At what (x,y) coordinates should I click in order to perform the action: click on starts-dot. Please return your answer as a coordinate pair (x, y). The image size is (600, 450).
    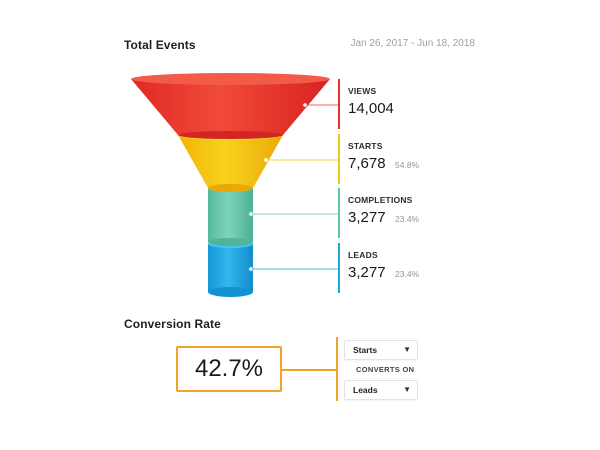
    Looking at the image, I should click on (266, 160).